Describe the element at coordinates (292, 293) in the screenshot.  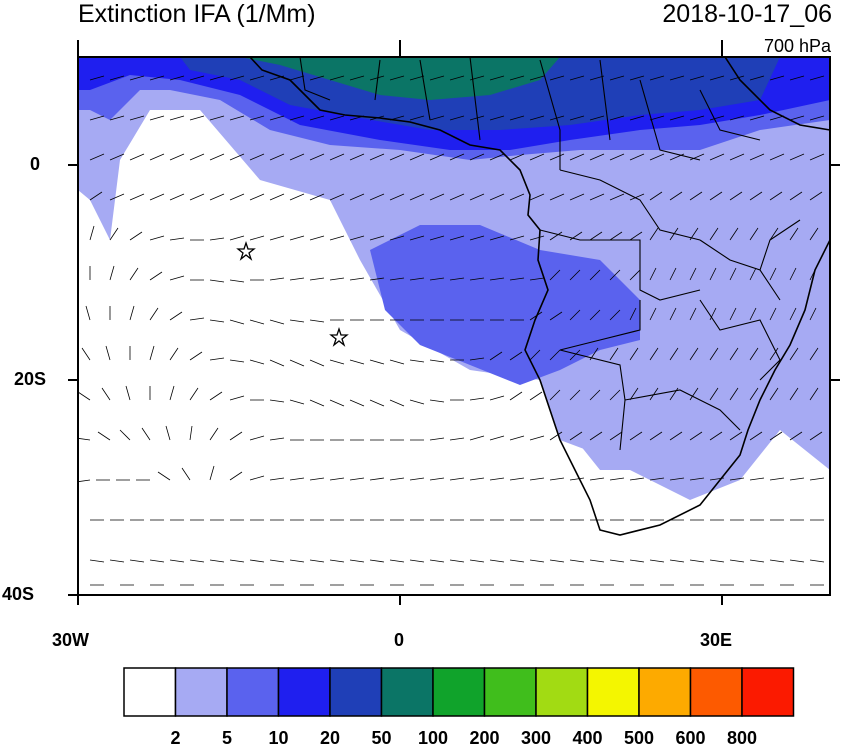
I see `site-markers` at that location.